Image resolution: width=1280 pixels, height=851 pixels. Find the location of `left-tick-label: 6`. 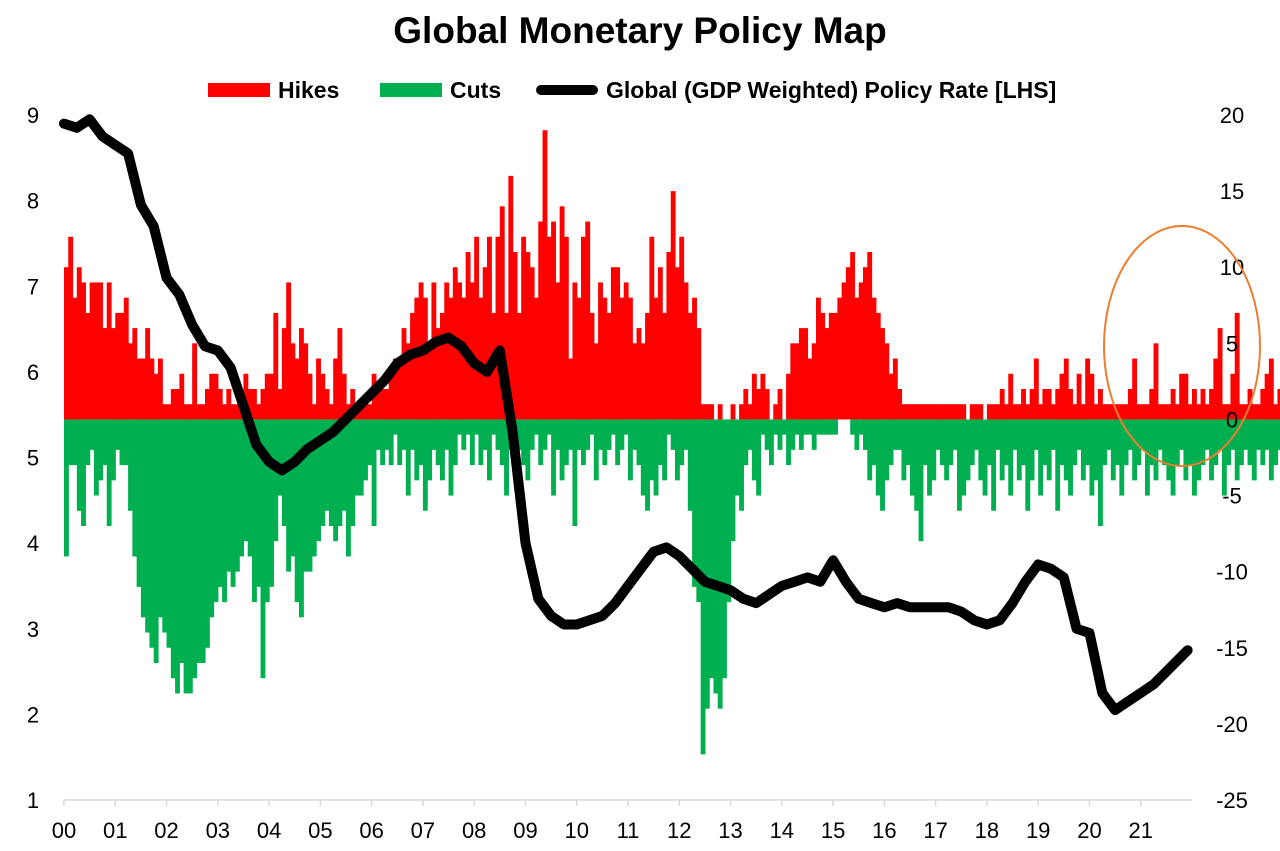

left-tick-label: 6 is located at coordinates (33, 372).